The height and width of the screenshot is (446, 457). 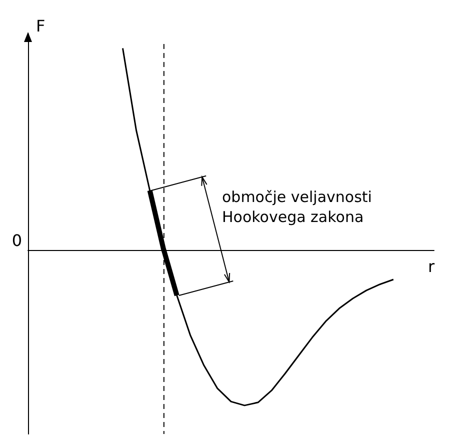 What do you see at coordinates (41, 26) in the screenshot?
I see `y-axis-title: F` at bounding box center [41, 26].